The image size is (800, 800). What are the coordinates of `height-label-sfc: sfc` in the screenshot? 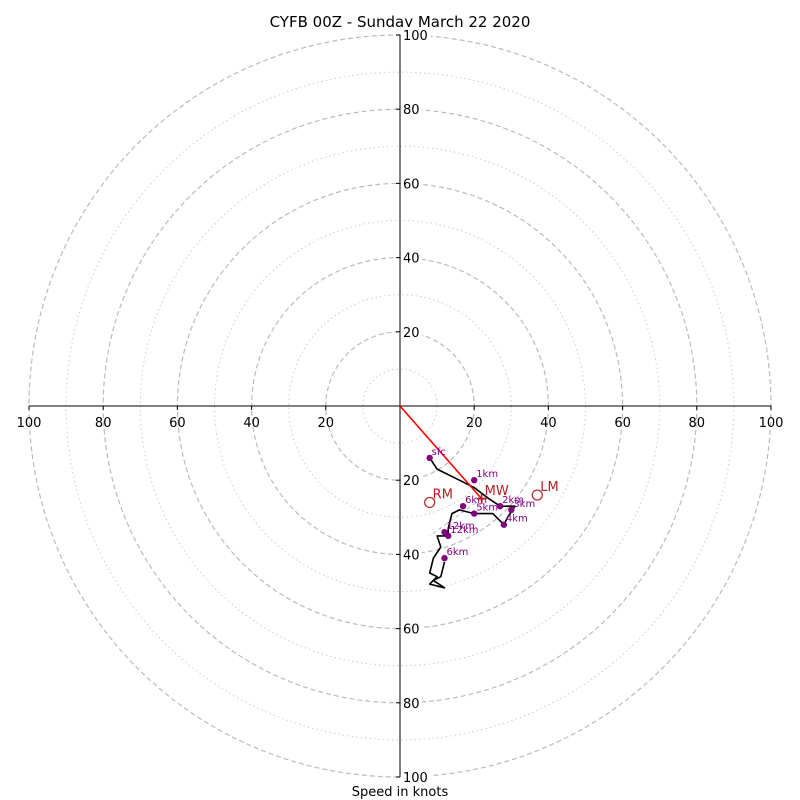 It's located at (439, 452).